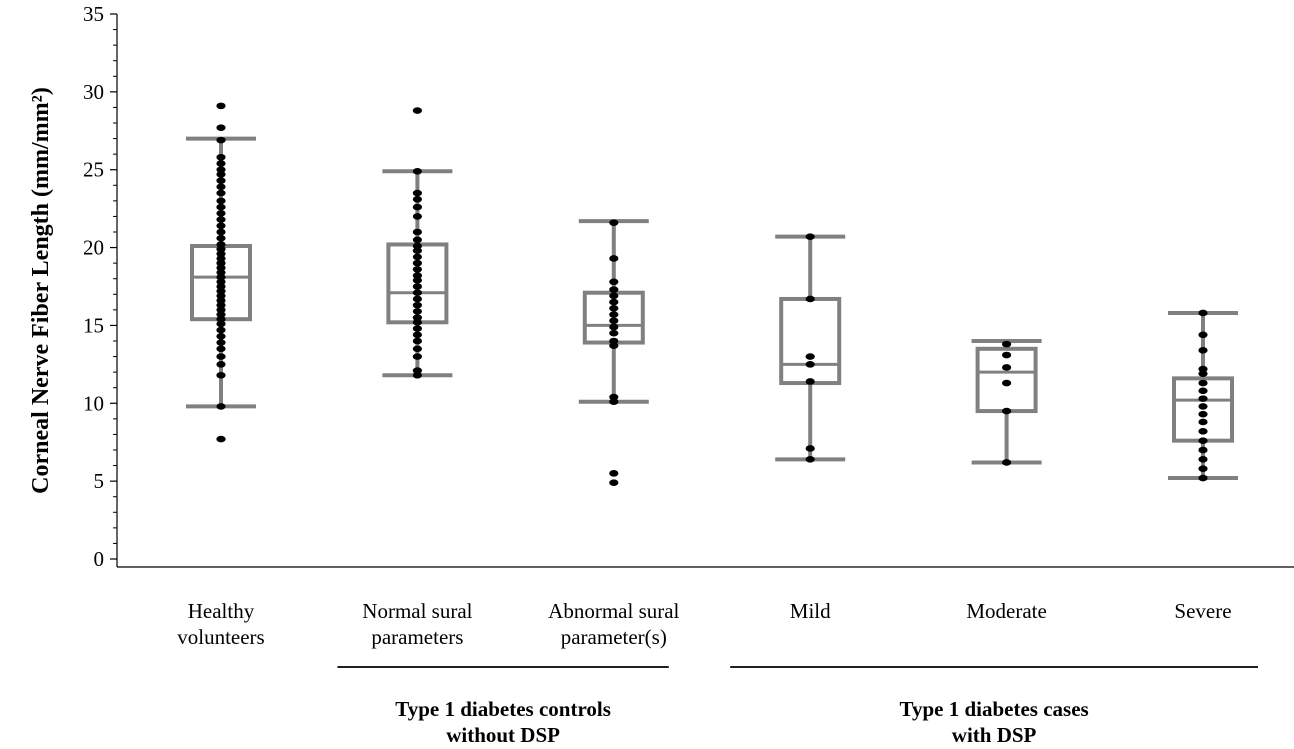  I want to click on category-label: Normal sural parameters, so click(417, 624).